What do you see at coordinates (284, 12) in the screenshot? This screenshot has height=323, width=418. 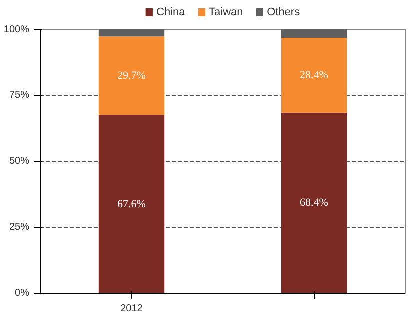 I see `legend-label: Others` at bounding box center [284, 12].